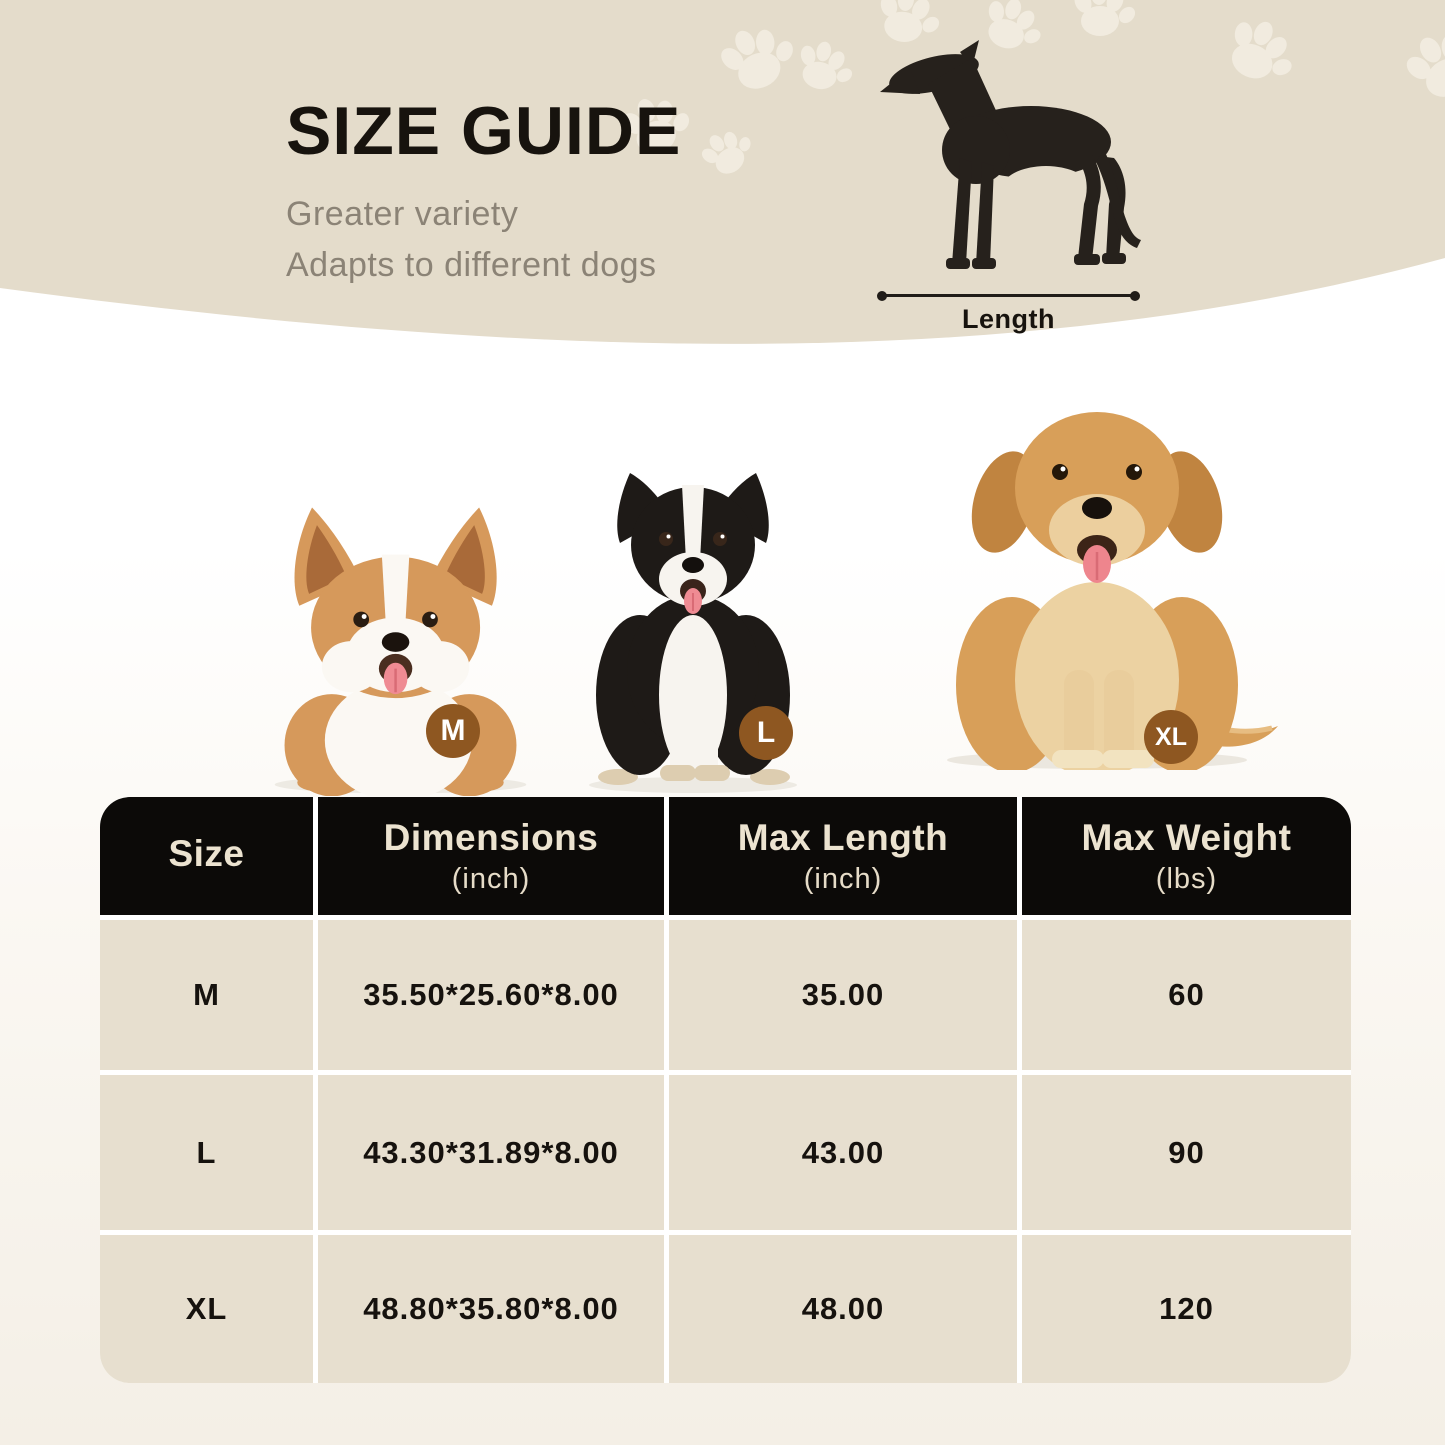  I want to click on table-cell-max-weight-m: 60, so click(1186, 995).